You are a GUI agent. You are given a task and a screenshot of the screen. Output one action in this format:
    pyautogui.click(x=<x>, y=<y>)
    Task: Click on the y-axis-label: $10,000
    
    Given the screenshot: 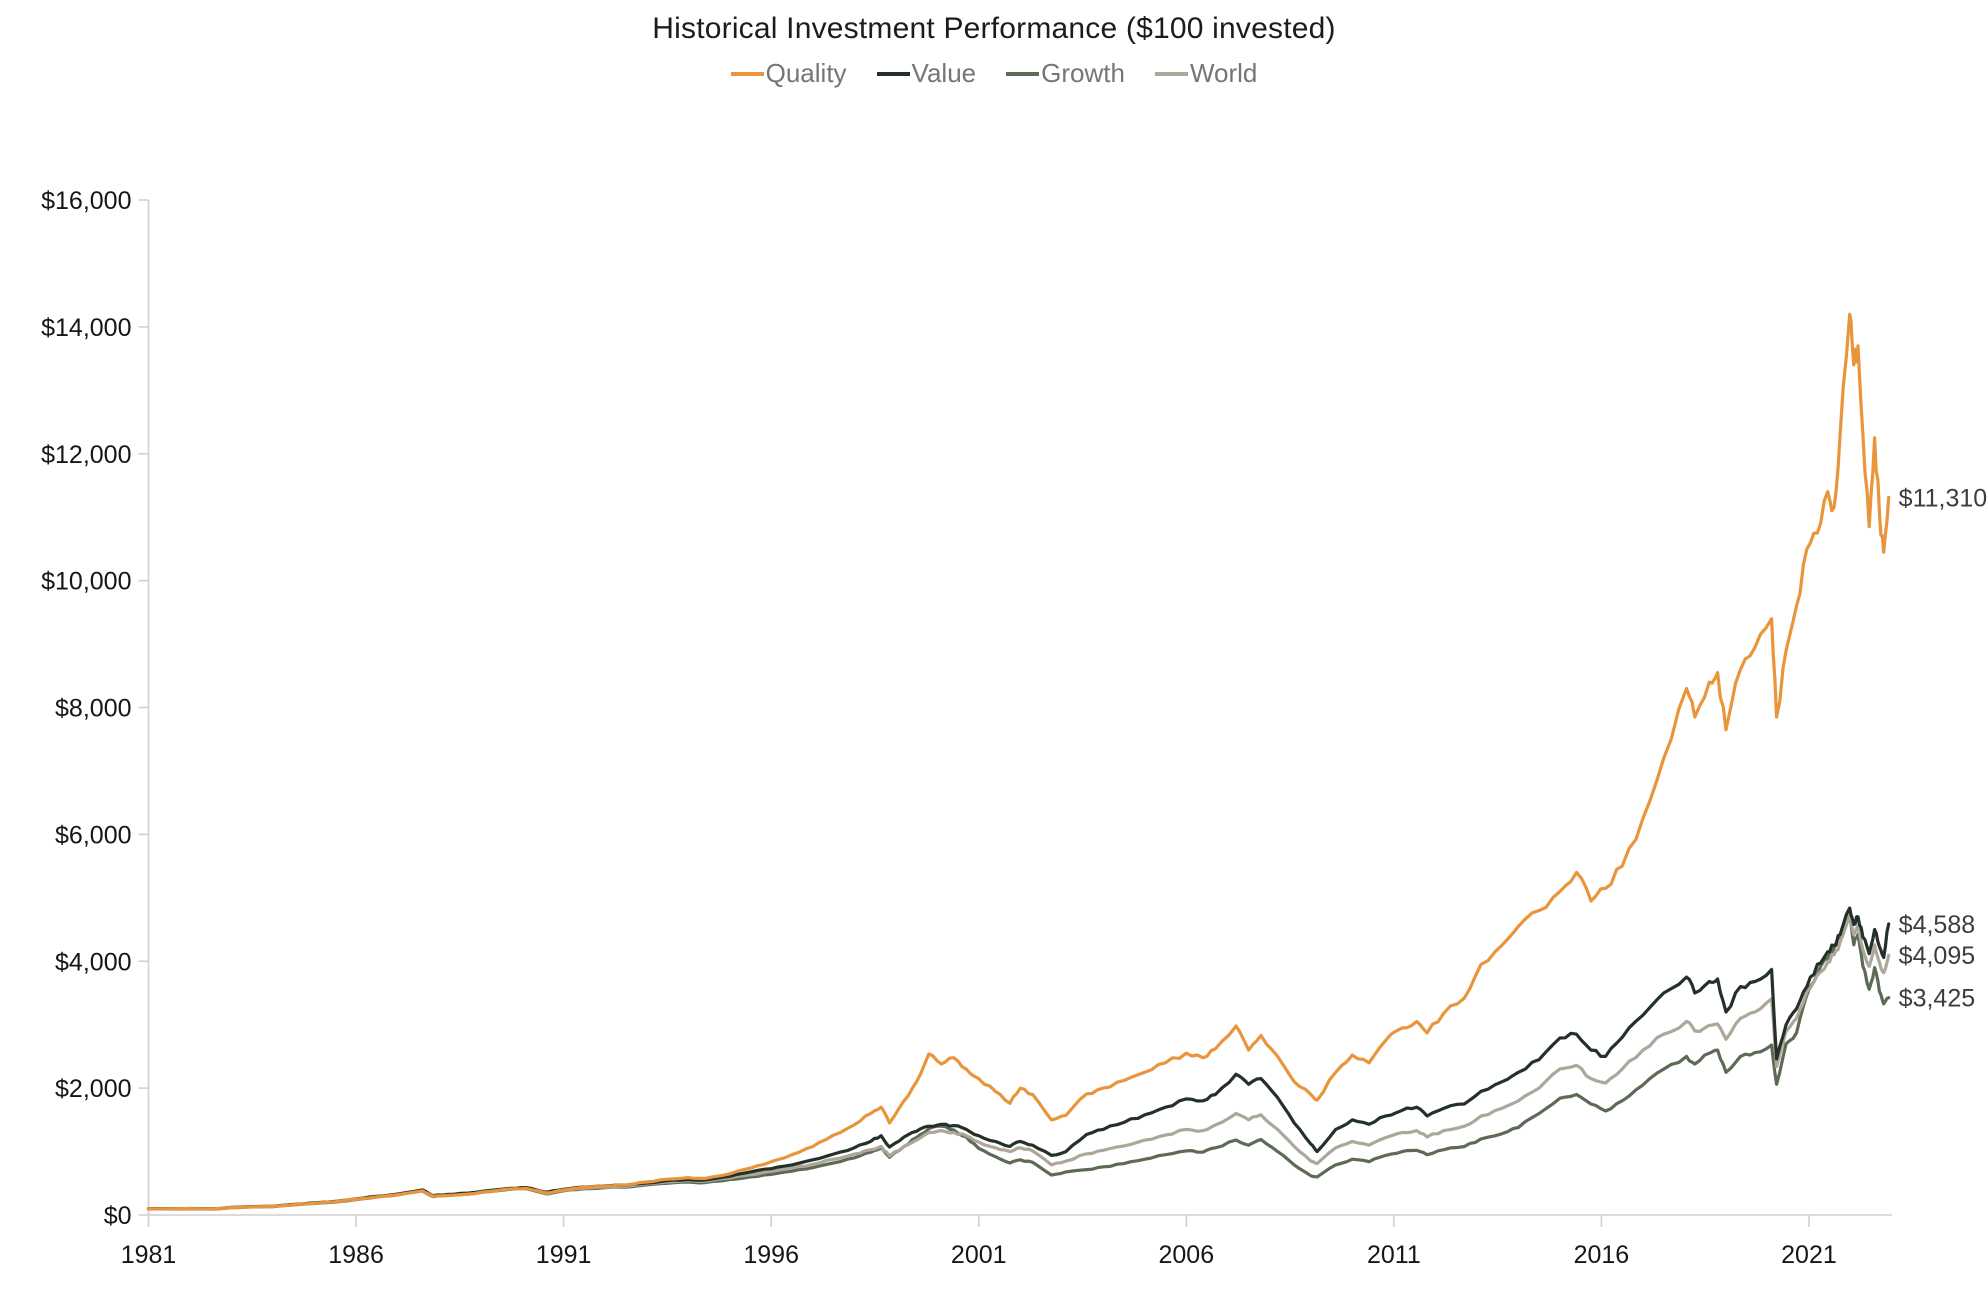 What is the action you would take?
    pyautogui.click(x=86, y=582)
    